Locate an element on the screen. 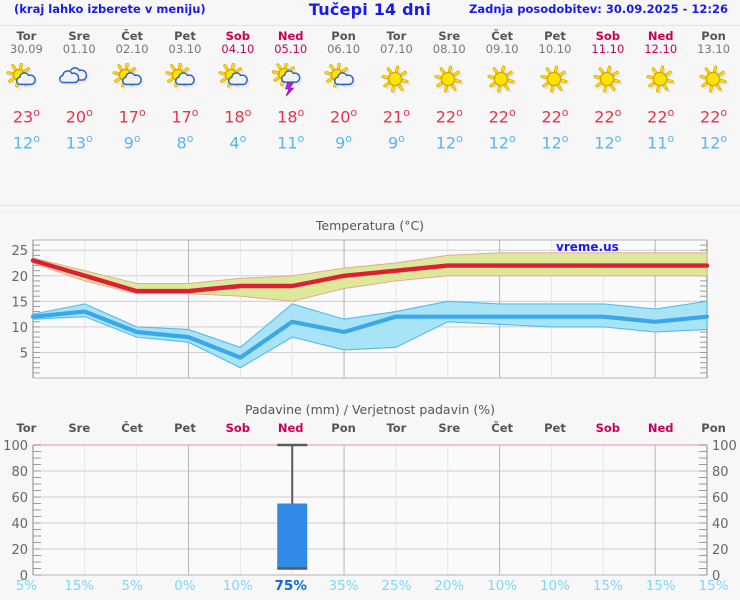  day-date-label: 12.10 is located at coordinates (661, 49).